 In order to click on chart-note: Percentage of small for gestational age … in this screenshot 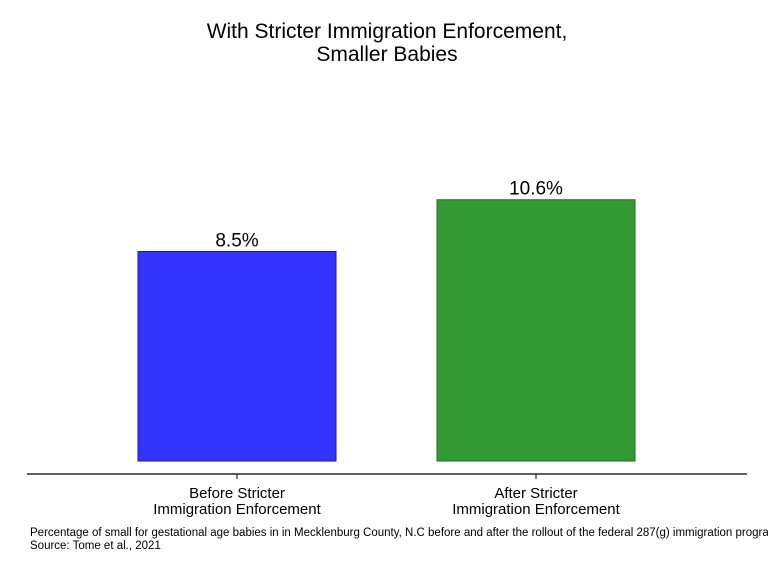, I will do `click(399, 533)`.